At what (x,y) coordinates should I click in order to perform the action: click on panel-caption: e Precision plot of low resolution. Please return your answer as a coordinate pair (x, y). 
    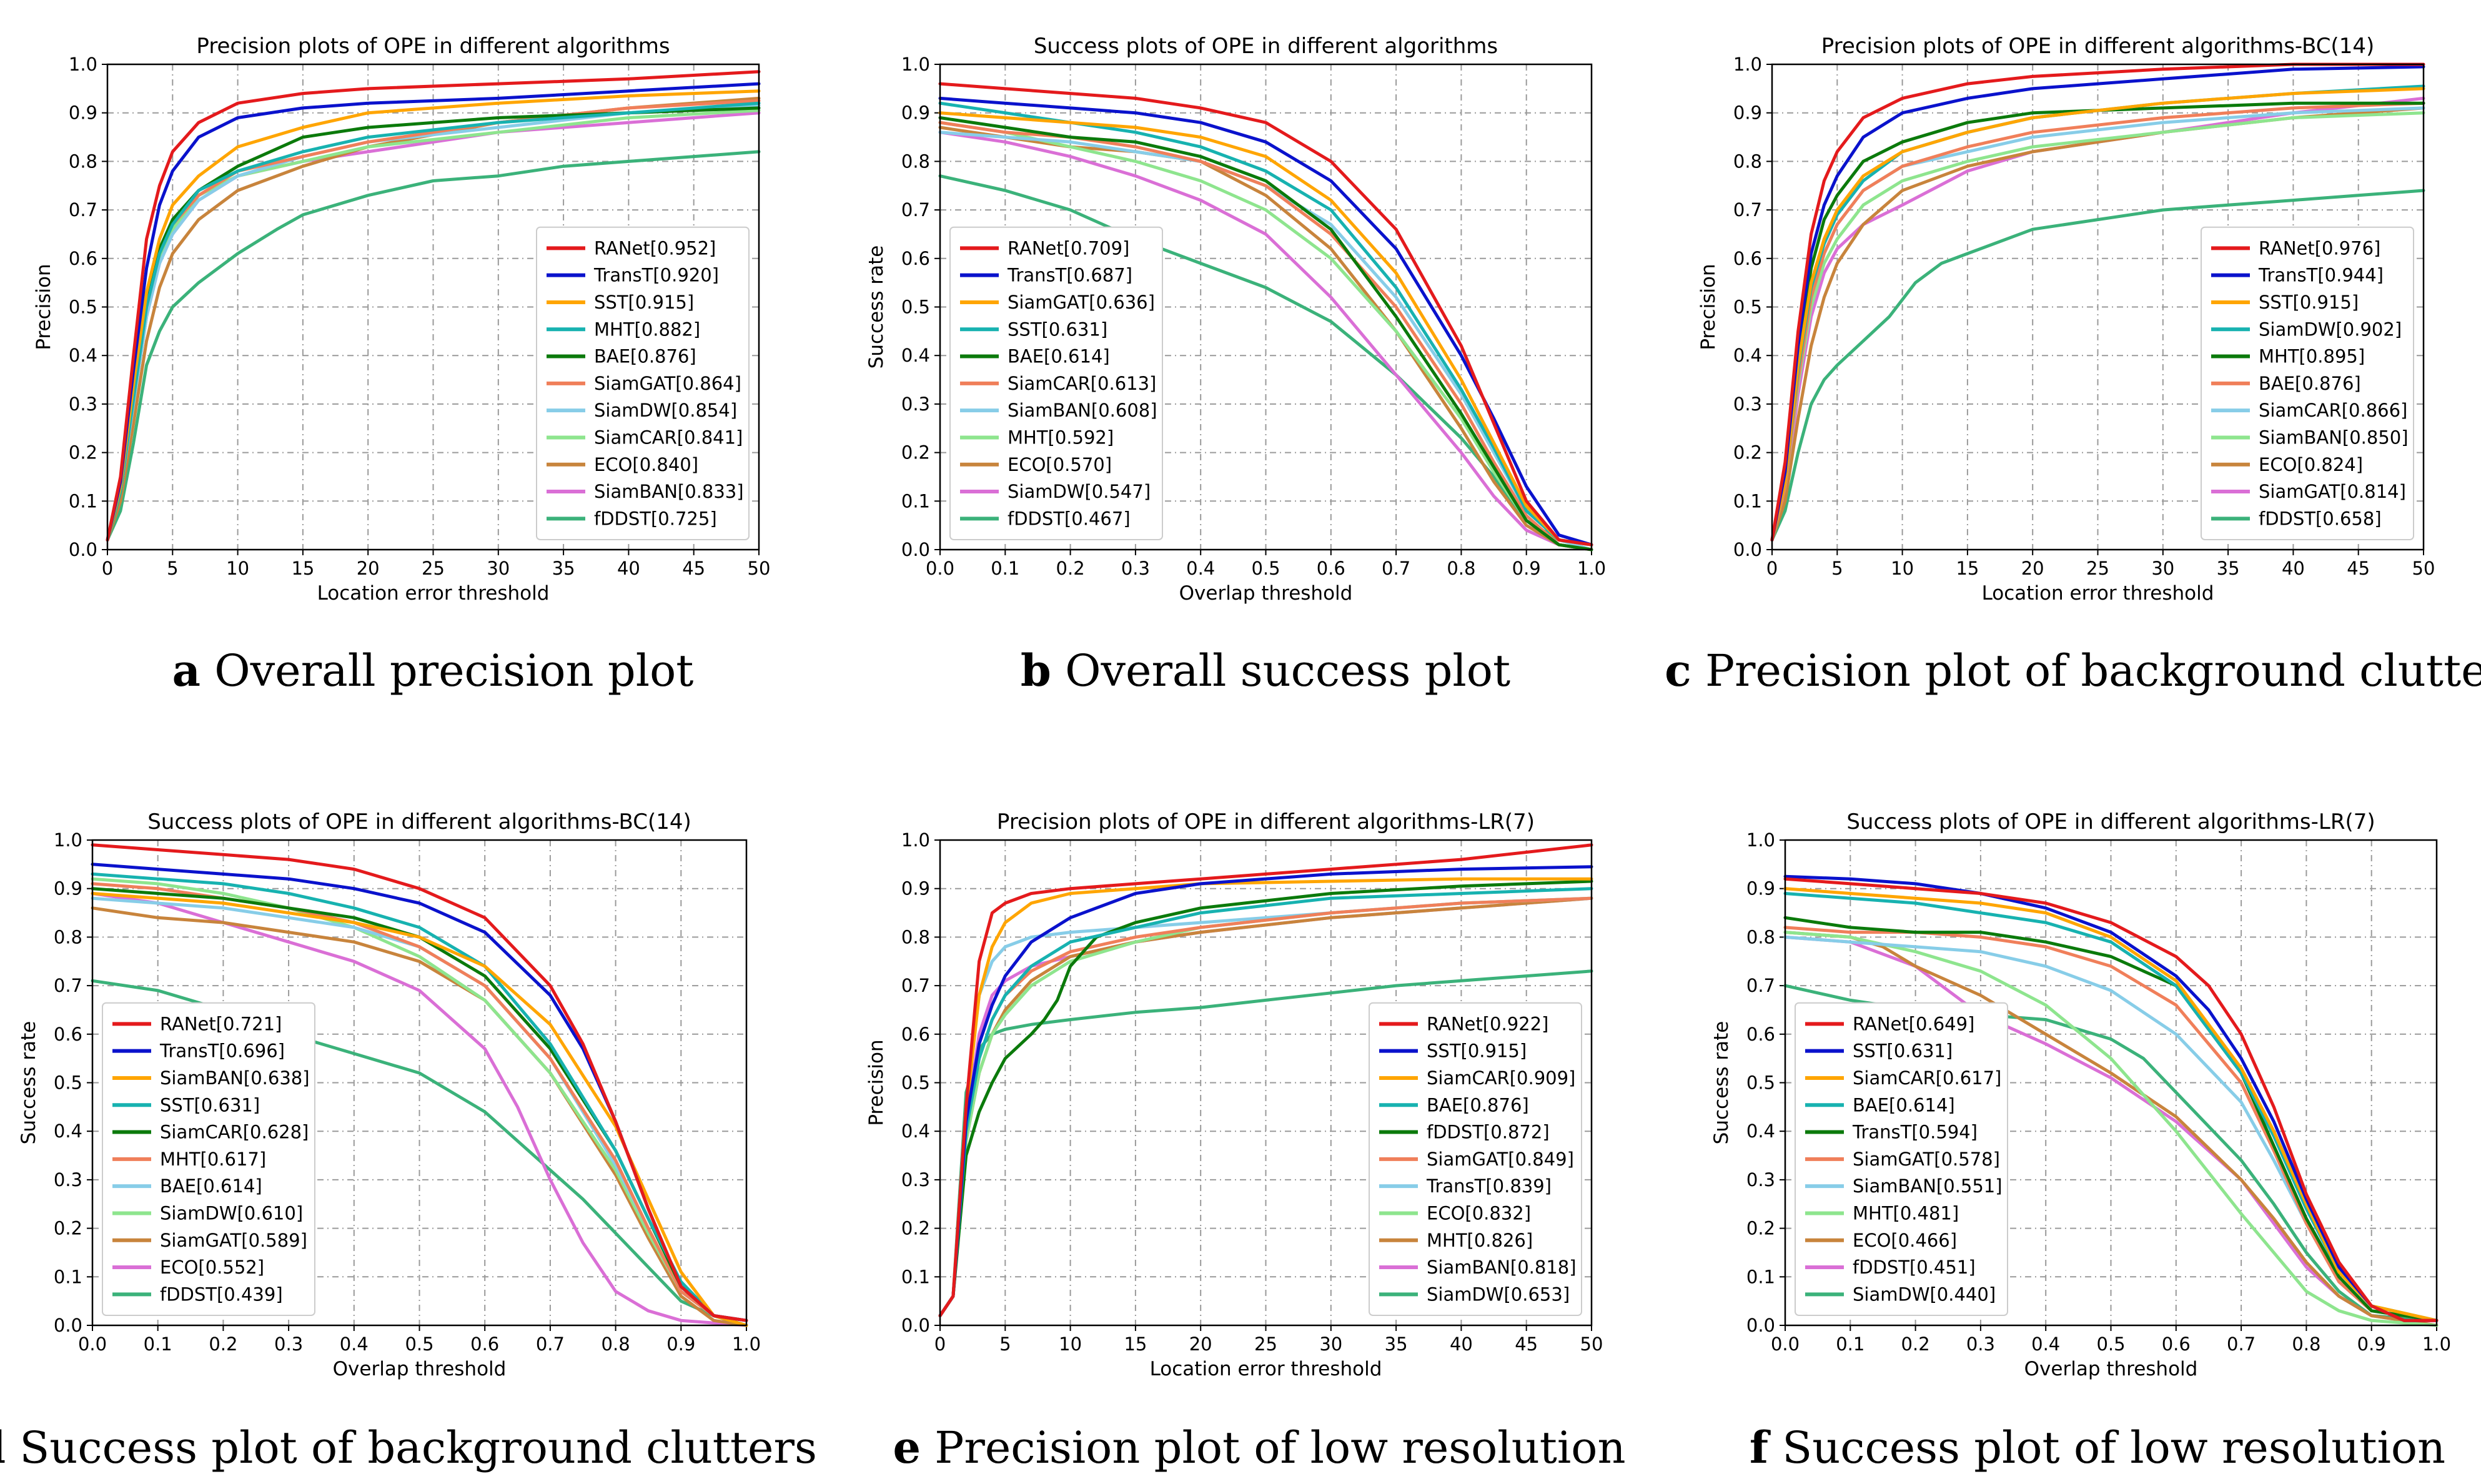
    Looking at the image, I should click on (1259, 1447).